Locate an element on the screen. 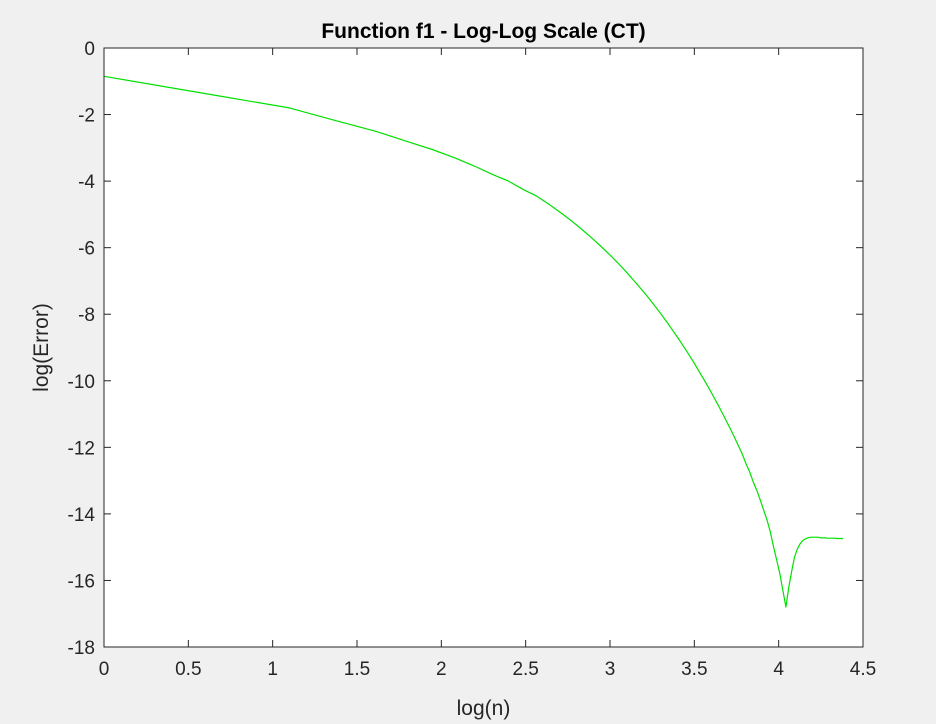 The width and height of the screenshot is (936, 724). x-tick-label: 3 is located at coordinates (610, 669).